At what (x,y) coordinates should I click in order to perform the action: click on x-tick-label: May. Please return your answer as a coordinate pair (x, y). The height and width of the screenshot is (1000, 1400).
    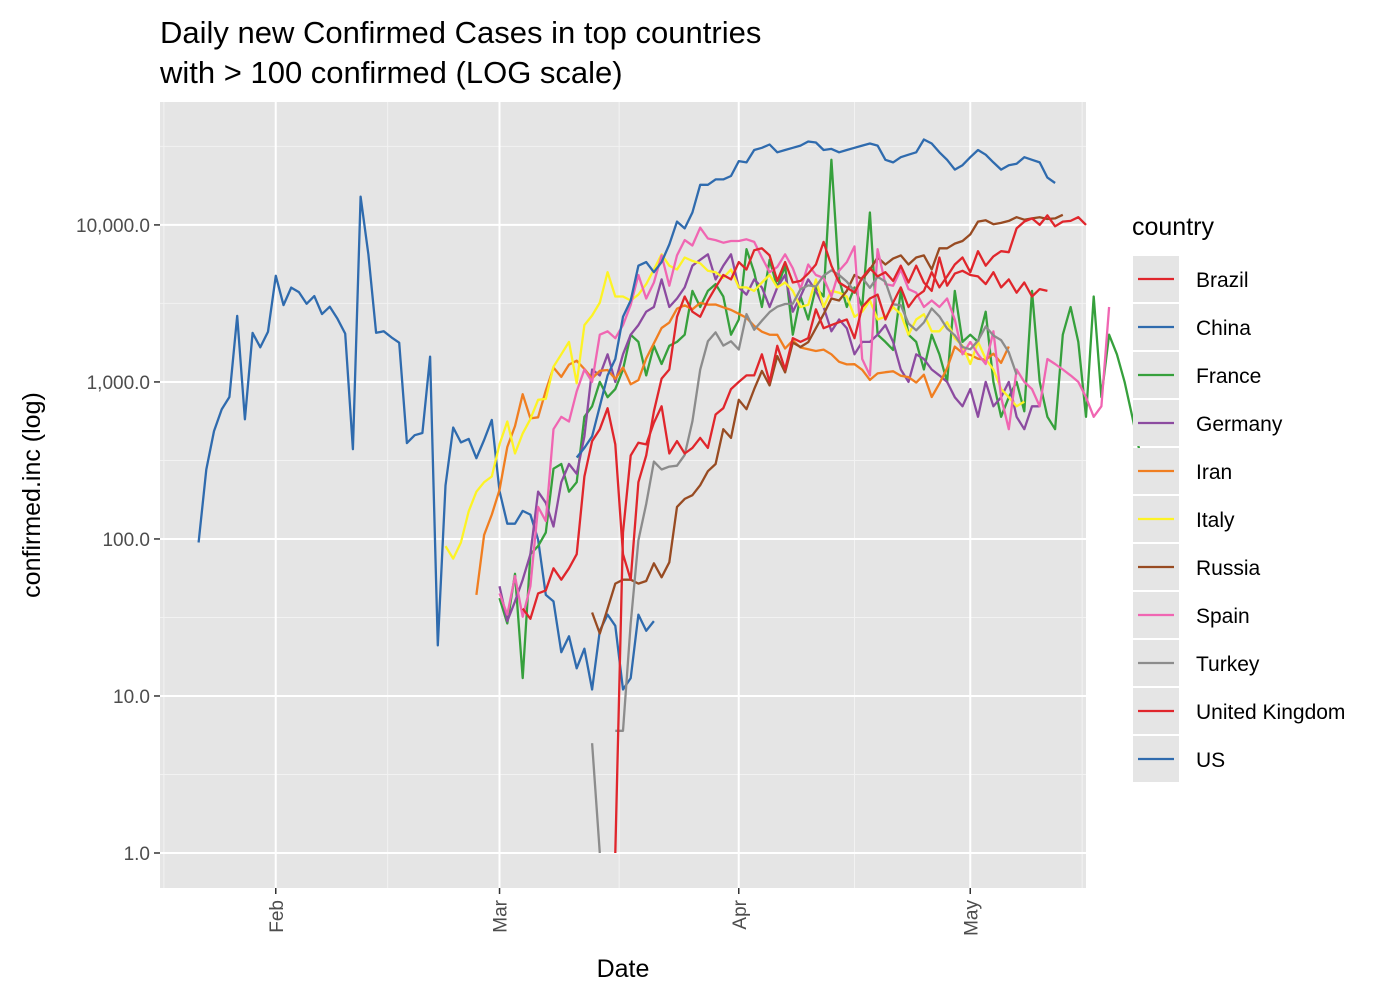
    Looking at the image, I should click on (971, 918).